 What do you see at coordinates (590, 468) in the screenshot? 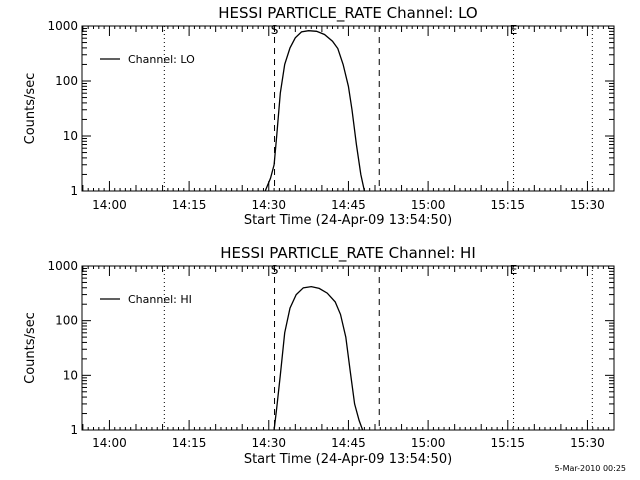
I see `footer-timestamp: 5-Mar-2010 00:25` at bounding box center [590, 468].